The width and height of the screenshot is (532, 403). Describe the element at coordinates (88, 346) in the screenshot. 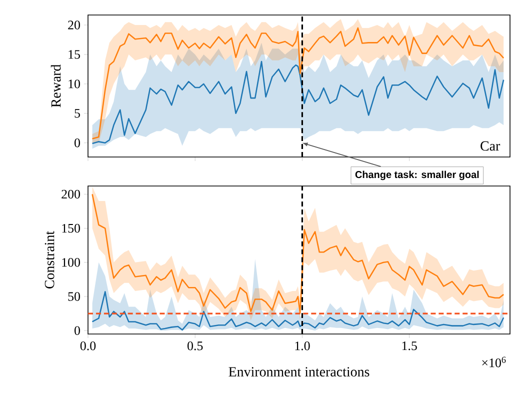

I see `x-tick-label: 0.0` at that location.